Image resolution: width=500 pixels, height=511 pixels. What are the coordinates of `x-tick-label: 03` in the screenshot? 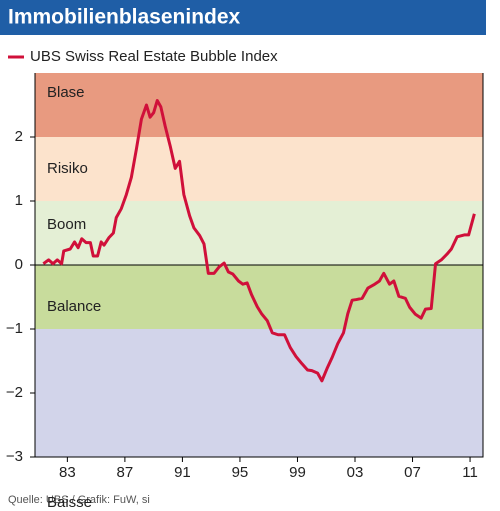 It's located at (355, 472).